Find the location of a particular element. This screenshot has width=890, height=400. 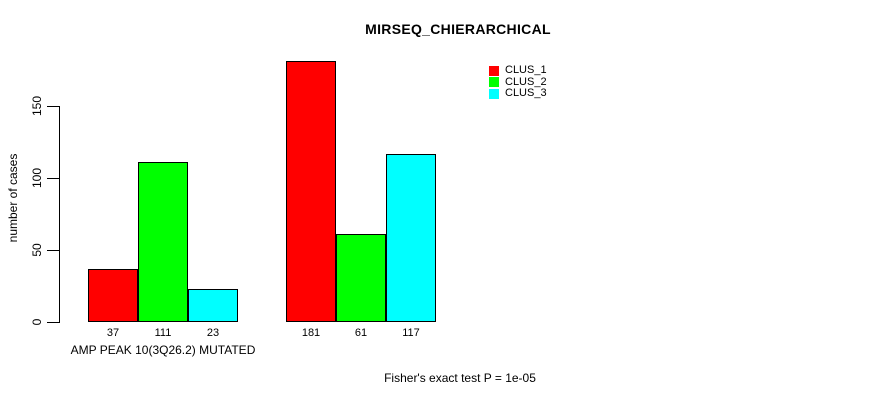

y-tick-label: 100 is located at coordinates (37, 178).